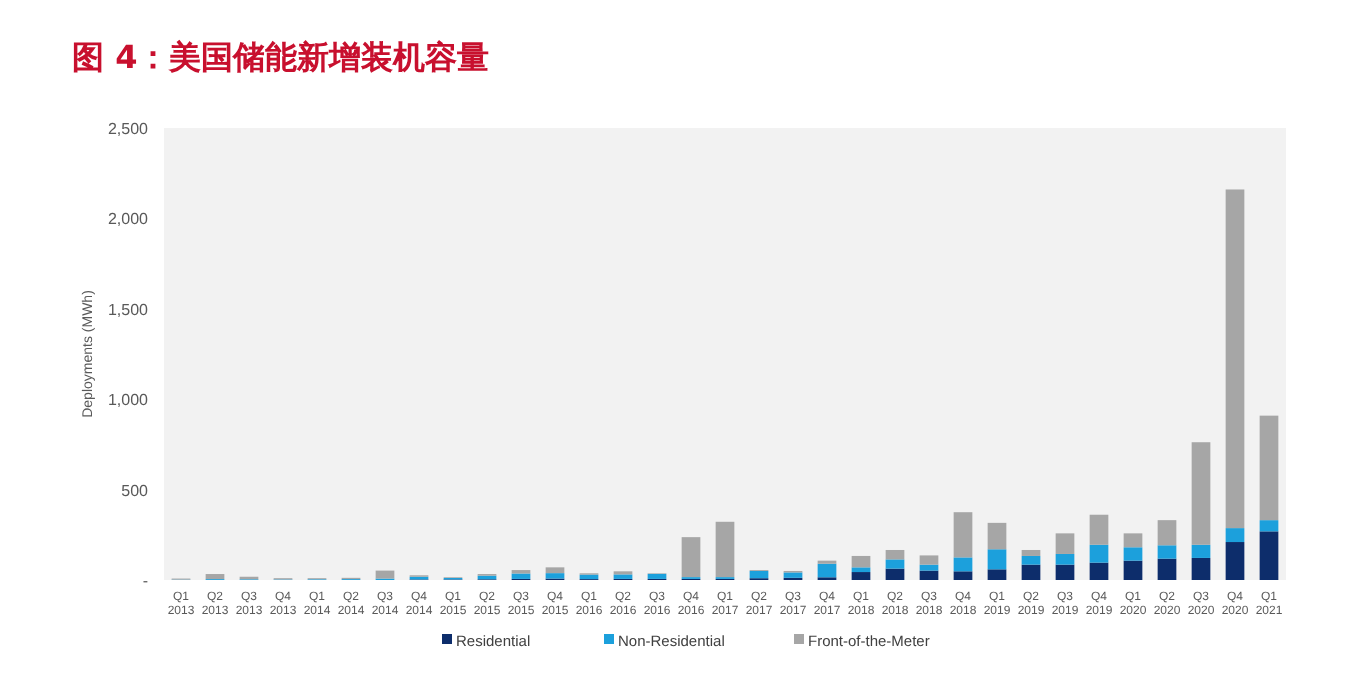  What do you see at coordinates (128, 129) in the screenshot?
I see `y-tick-label: 2,500` at bounding box center [128, 129].